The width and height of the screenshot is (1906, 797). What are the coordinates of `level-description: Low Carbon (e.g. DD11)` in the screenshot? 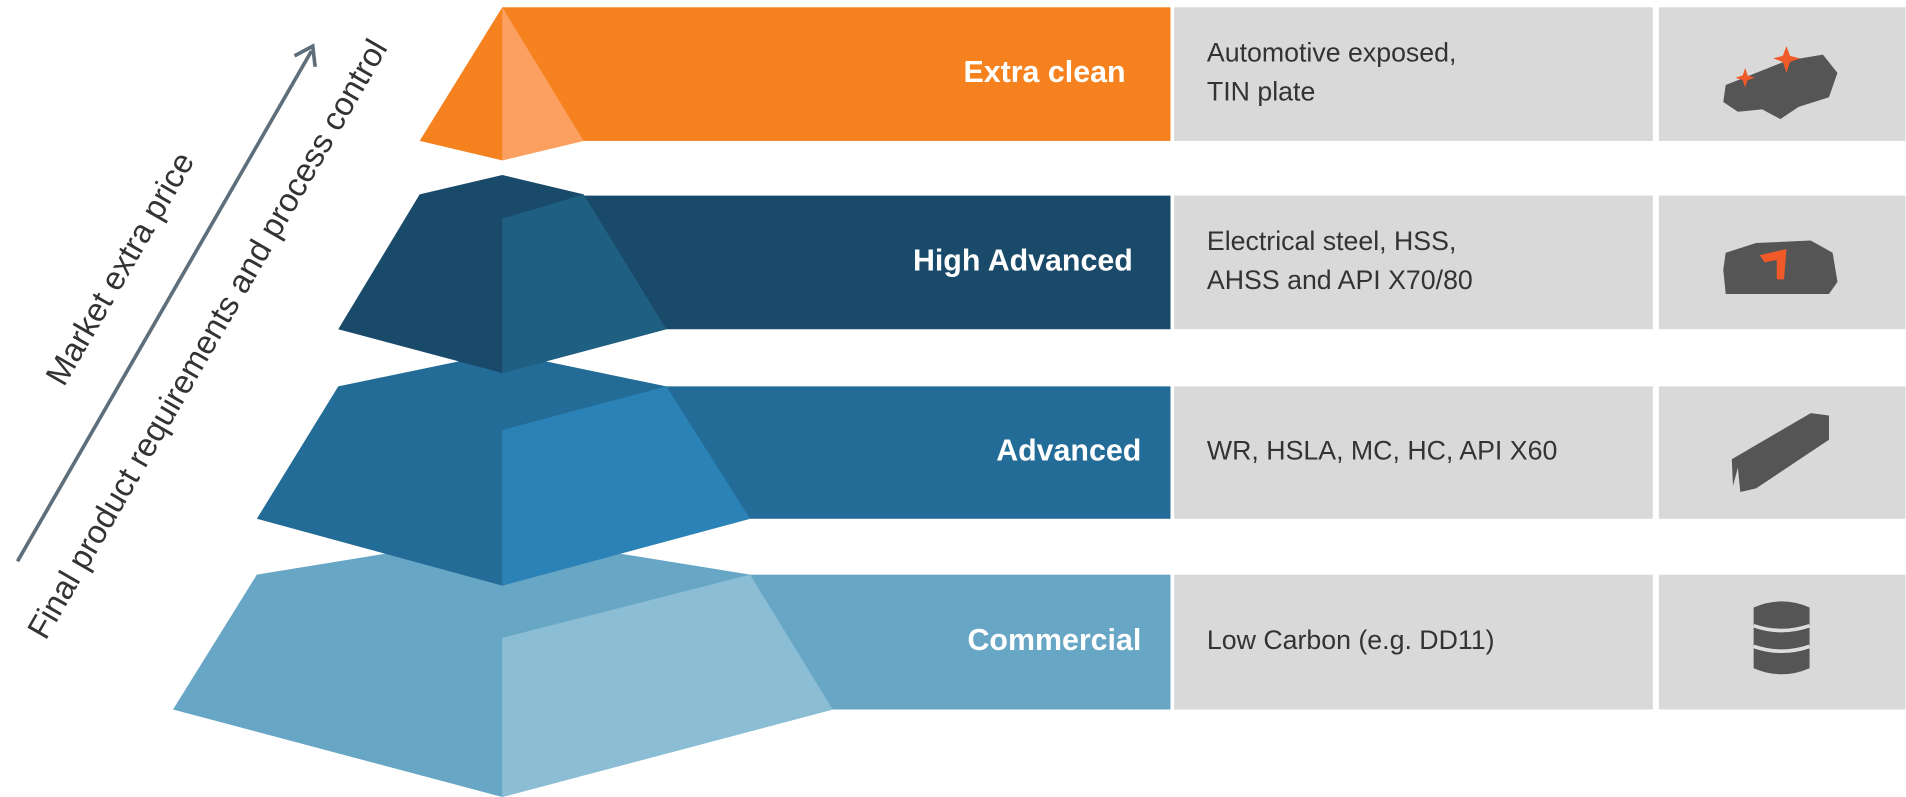 It's located at (1351, 640).